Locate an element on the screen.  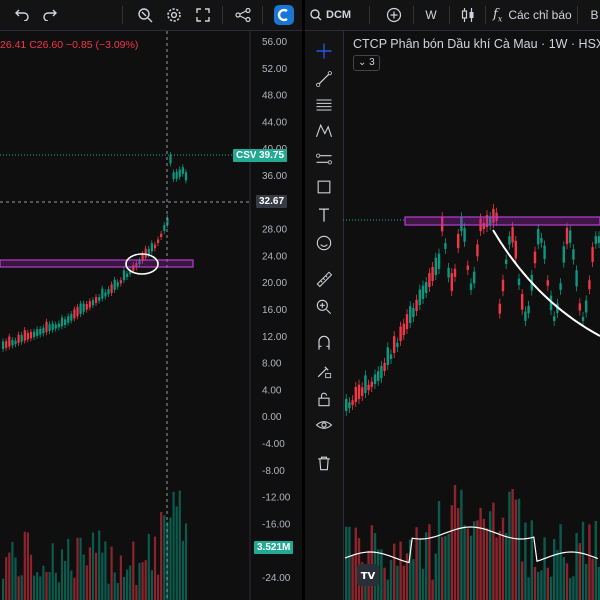
crosshair-zoom-icon is located at coordinates (145, 15).